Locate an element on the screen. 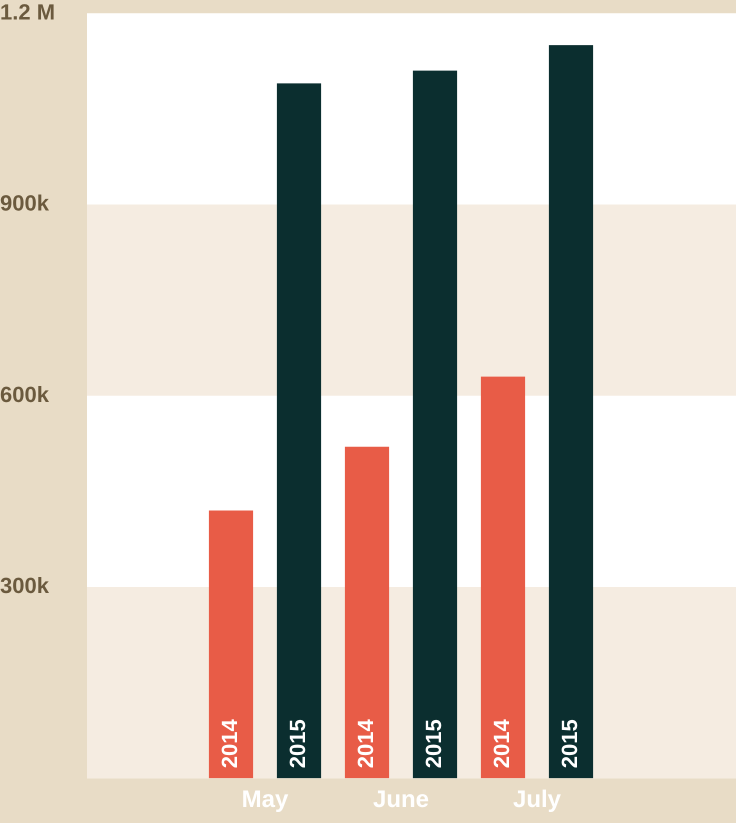  series-label: 2015 is located at coordinates (297, 743).